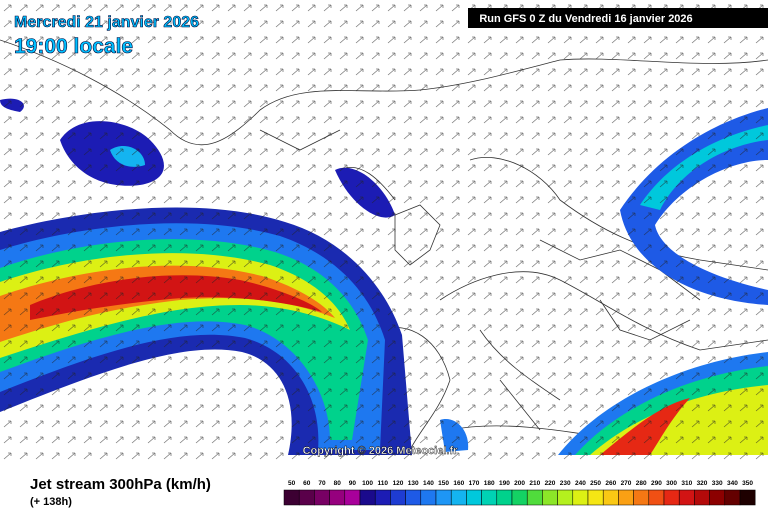 This screenshot has width=768, height=512. What do you see at coordinates (381, 451) in the screenshot?
I see `copyright: Copyright © 2026 Meteociel.fr` at bounding box center [381, 451].